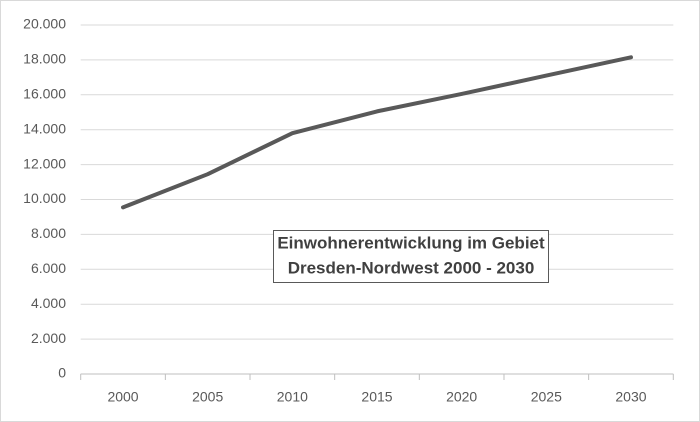 Image resolution: width=700 pixels, height=422 pixels. I want to click on y-tick-label: 8.000, so click(48, 233).